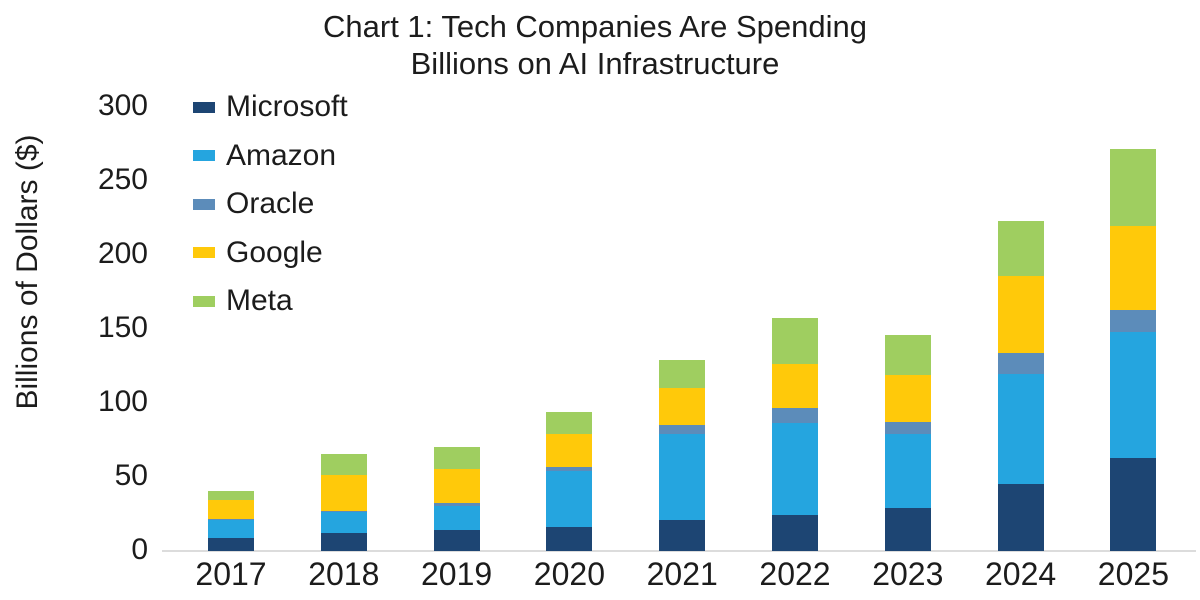 This screenshot has height=600, width=1200. What do you see at coordinates (1020, 517) in the screenshot?
I see `bar-segment-2024-microsoft` at bounding box center [1020, 517].